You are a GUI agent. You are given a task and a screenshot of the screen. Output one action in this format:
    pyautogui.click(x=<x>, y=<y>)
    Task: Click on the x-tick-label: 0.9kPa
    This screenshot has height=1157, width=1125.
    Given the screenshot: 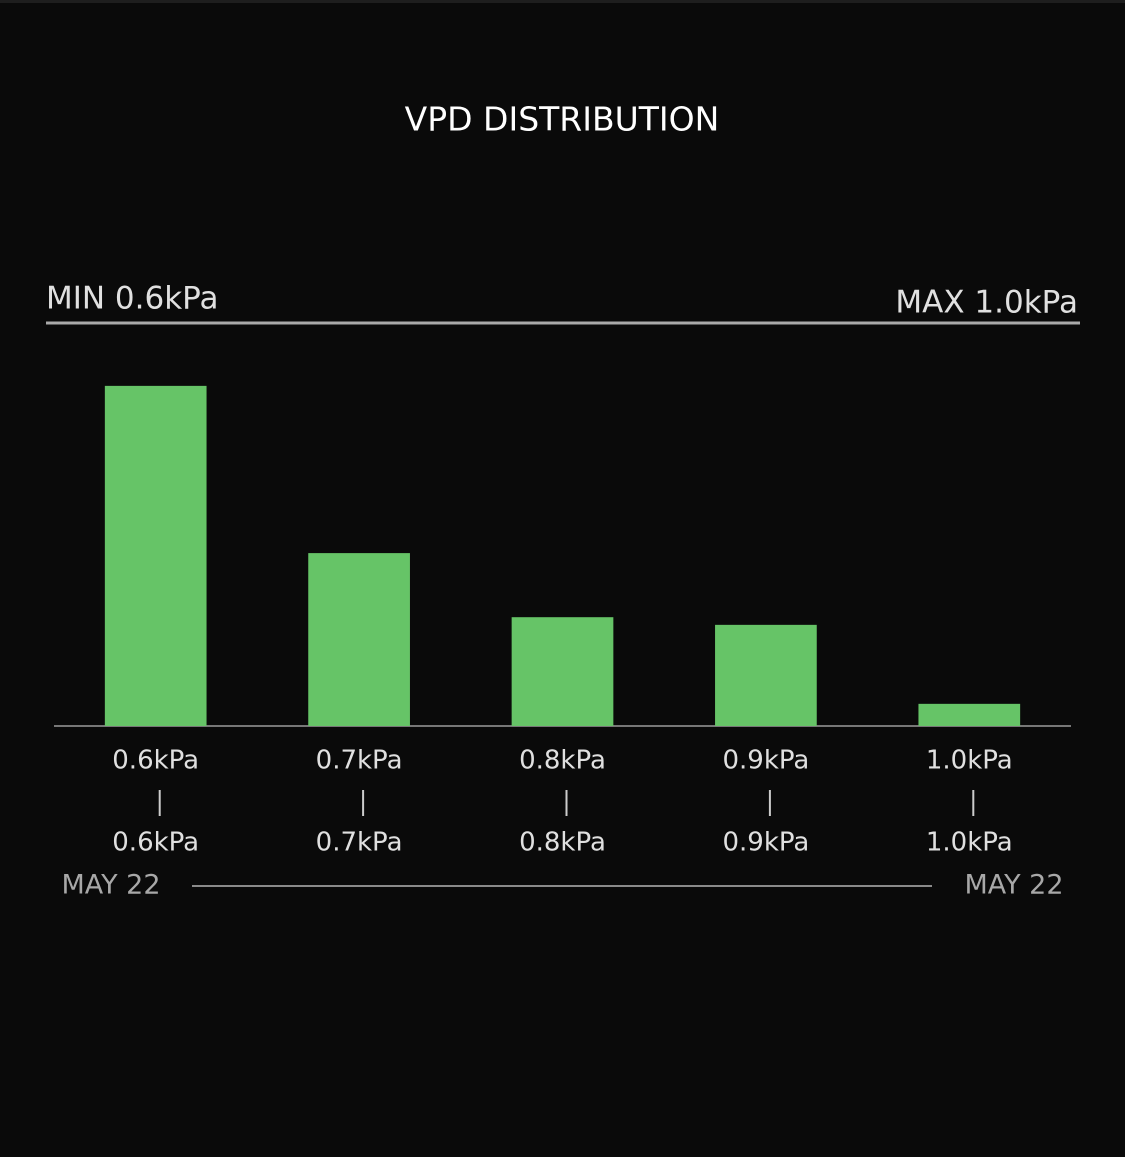 What is the action you would take?
    pyautogui.click(x=765, y=761)
    